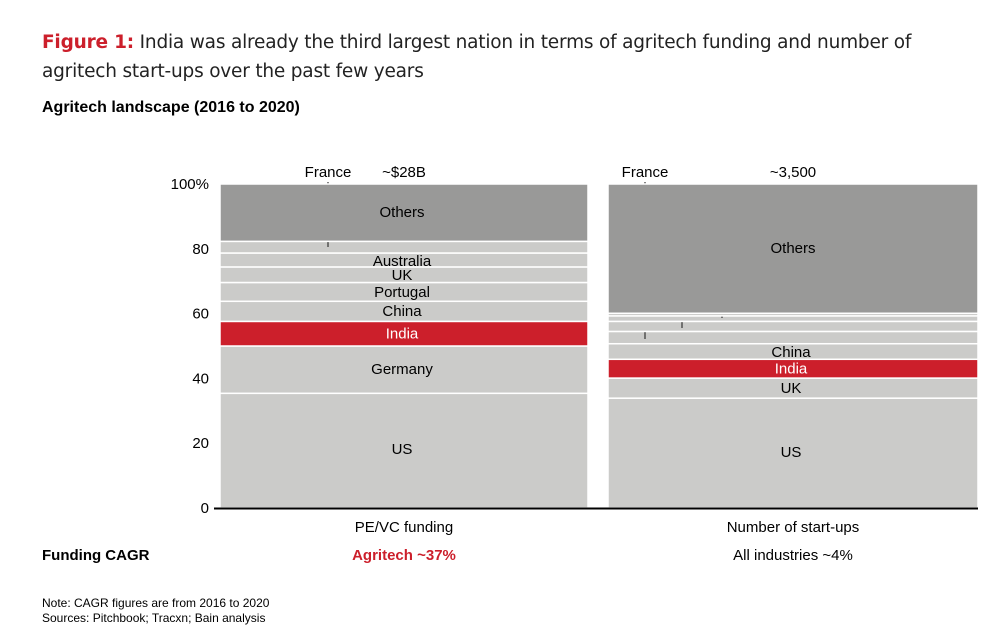 The image size is (994, 634). What do you see at coordinates (404, 172) in the screenshot?
I see `bar-total-label: ~$28B` at bounding box center [404, 172].